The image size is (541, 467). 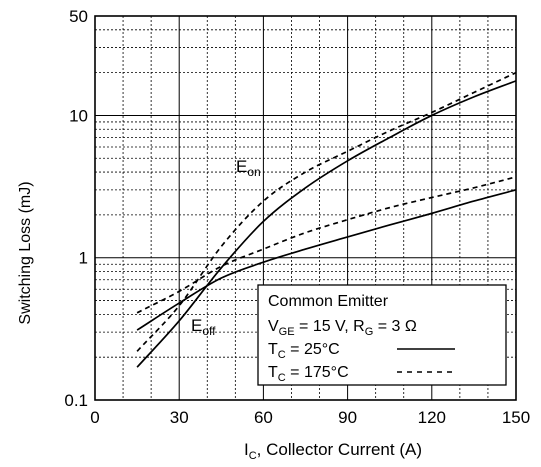 What do you see at coordinates (432, 417) in the screenshot?
I see `x-tick-label: 120` at bounding box center [432, 417].